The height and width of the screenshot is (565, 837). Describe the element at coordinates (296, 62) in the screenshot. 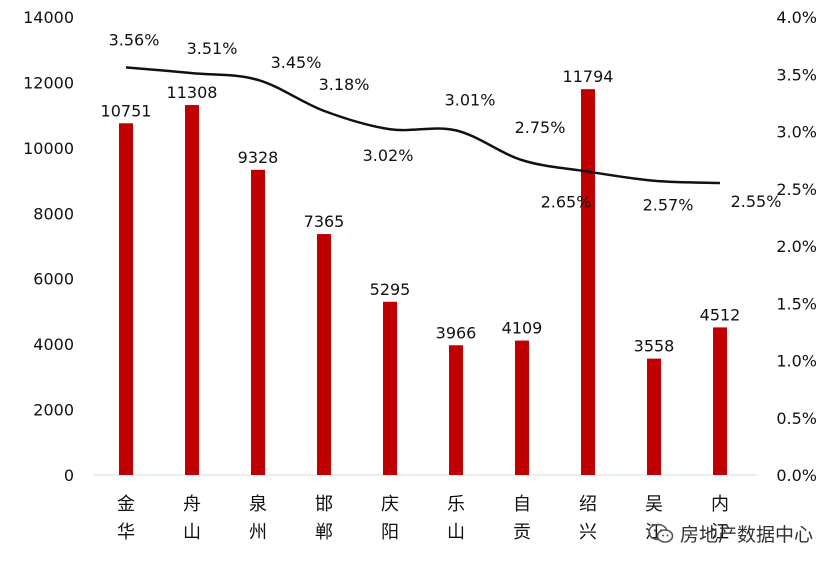

I see `line-label: 3.45%` at that location.